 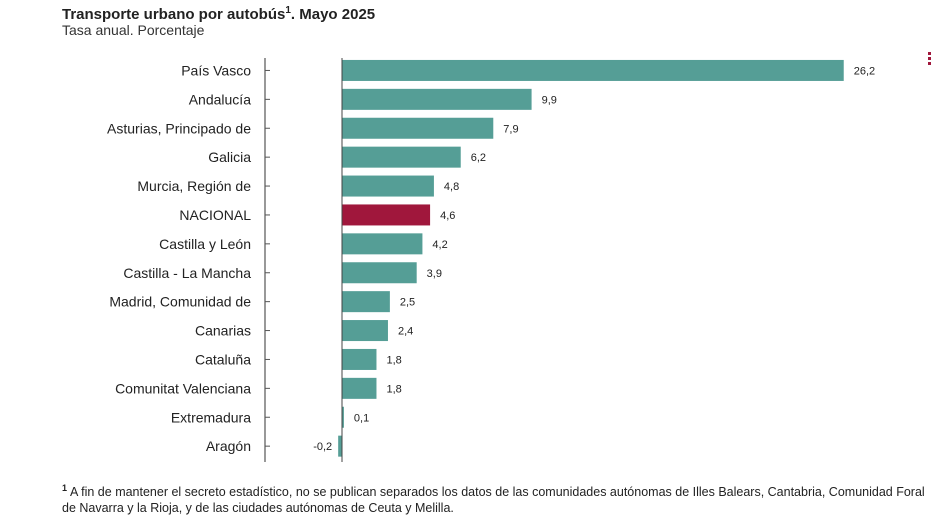 What do you see at coordinates (179, 128) in the screenshot?
I see `category-label: Asturias, Principado de` at bounding box center [179, 128].